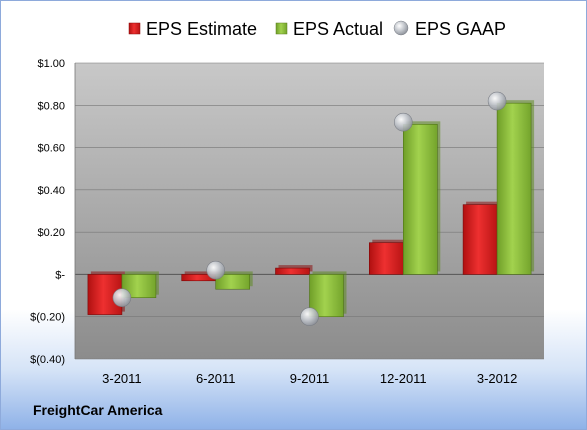 This screenshot has width=587, height=430. I want to click on legend-label-gaap: EPS GAAP, so click(460, 29).